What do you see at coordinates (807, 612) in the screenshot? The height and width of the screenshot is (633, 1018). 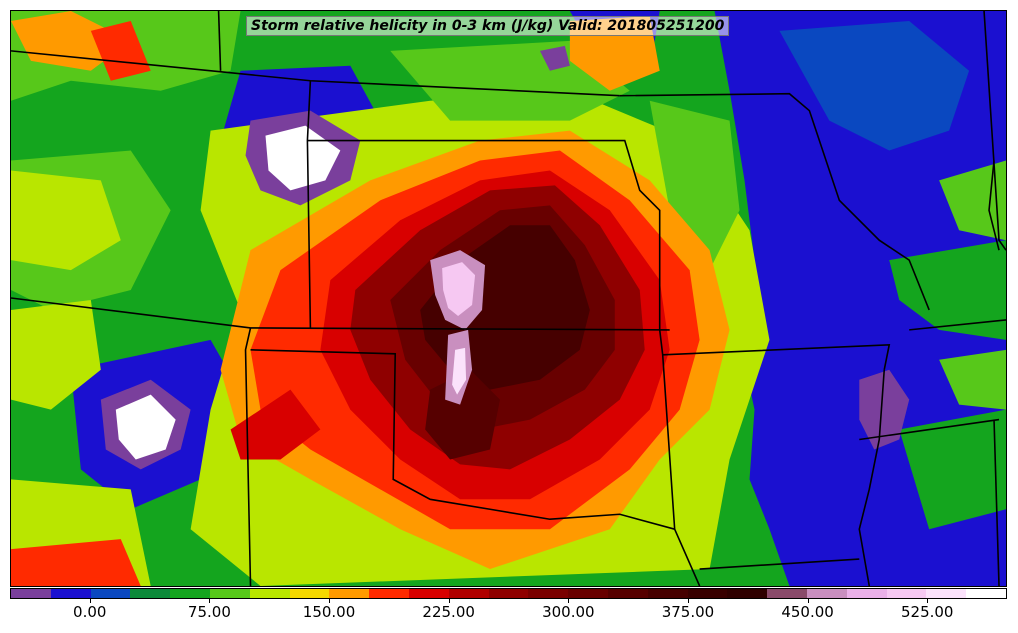 I see `colorbar-tick-label: 450.00` at bounding box center [807, 612].